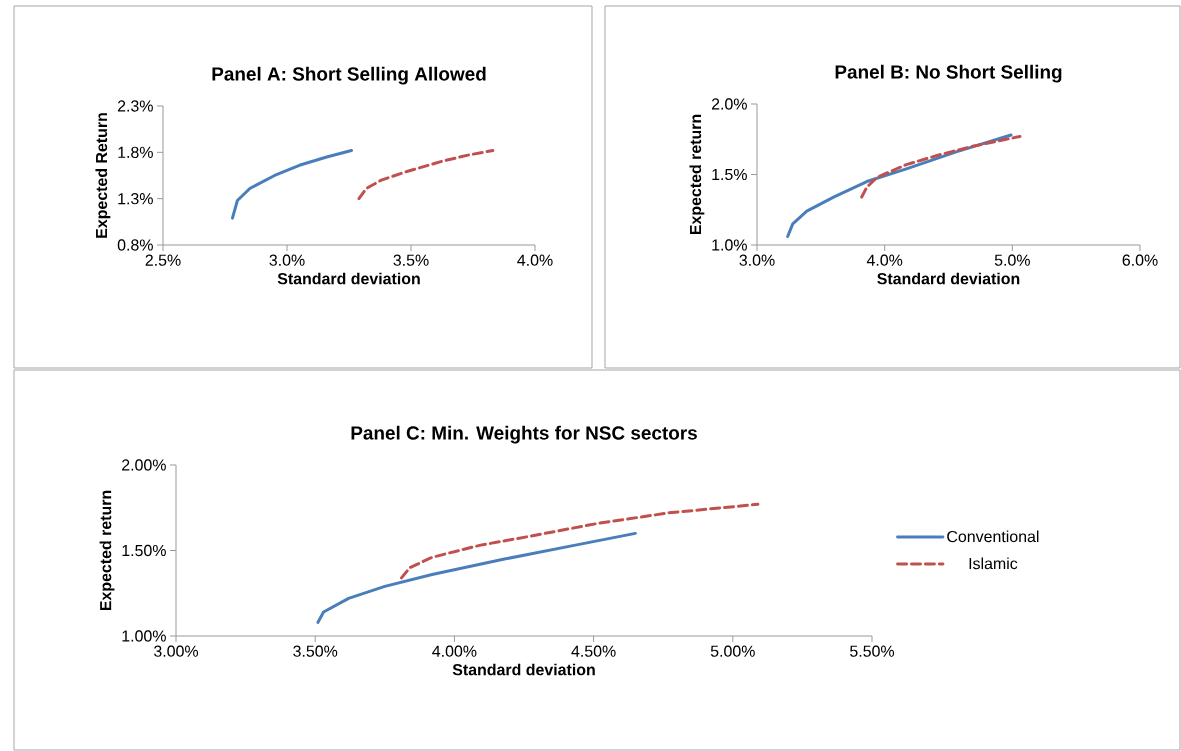 This screenshot has height=751, width=1181. I want to click on y-tick-label: 1.50%, so click(144, 550).